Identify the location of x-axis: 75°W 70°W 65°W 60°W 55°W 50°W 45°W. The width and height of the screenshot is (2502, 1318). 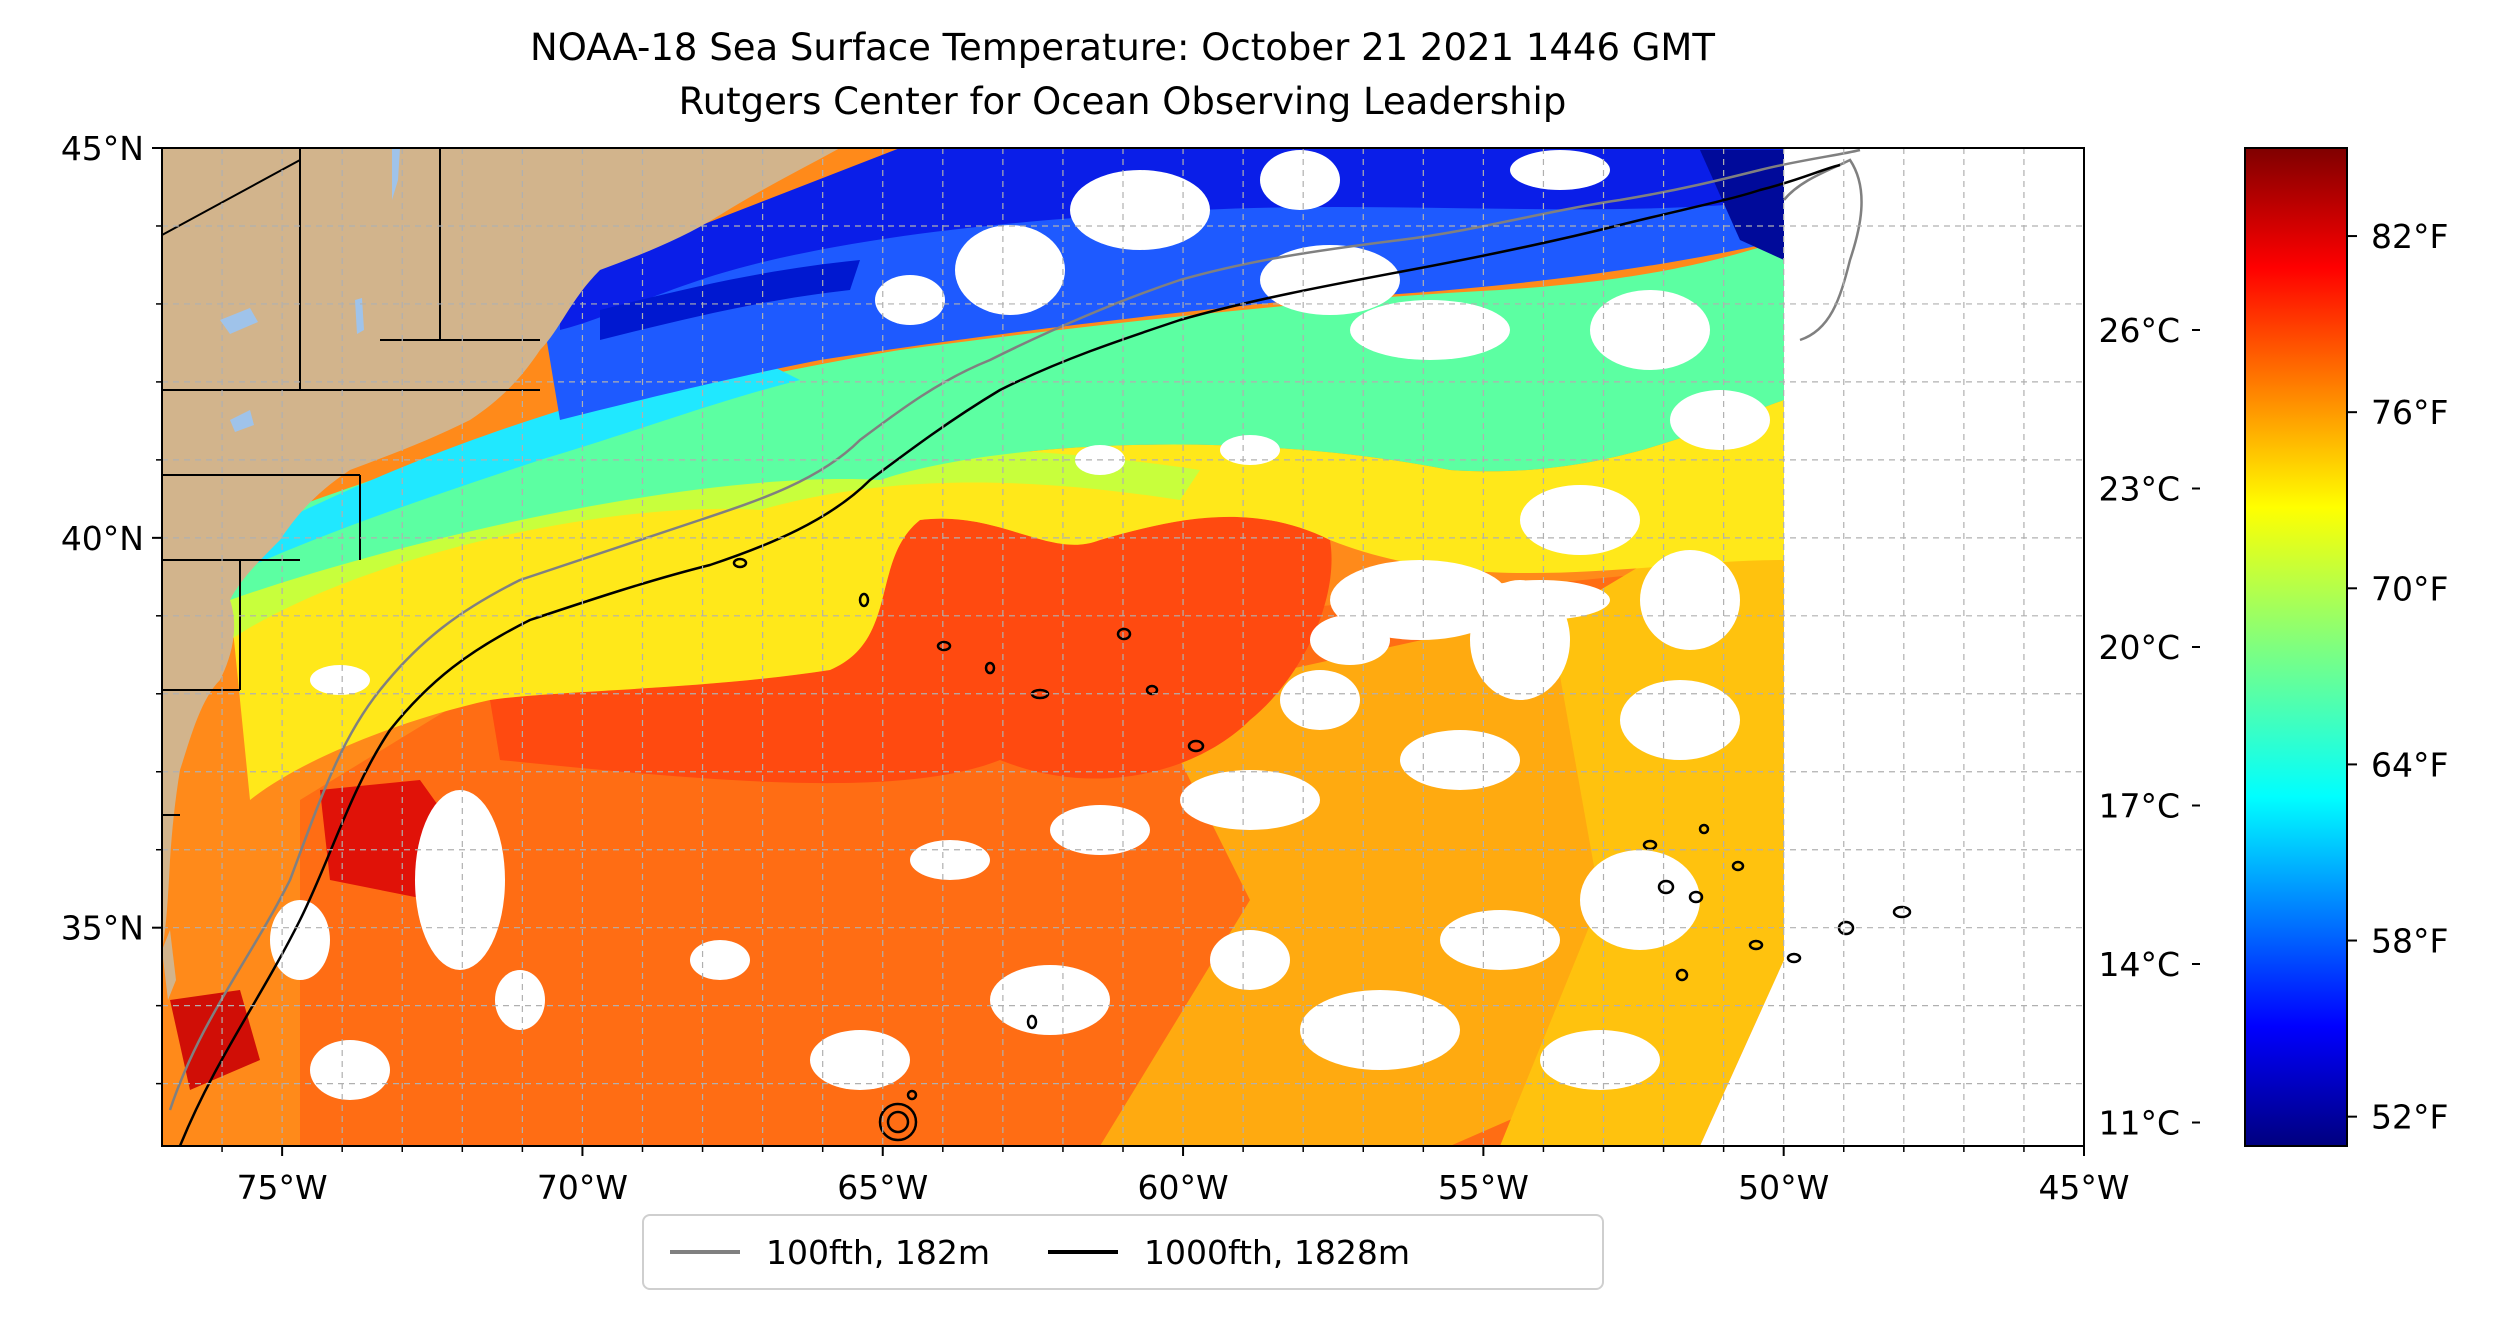
(1175, 1176).